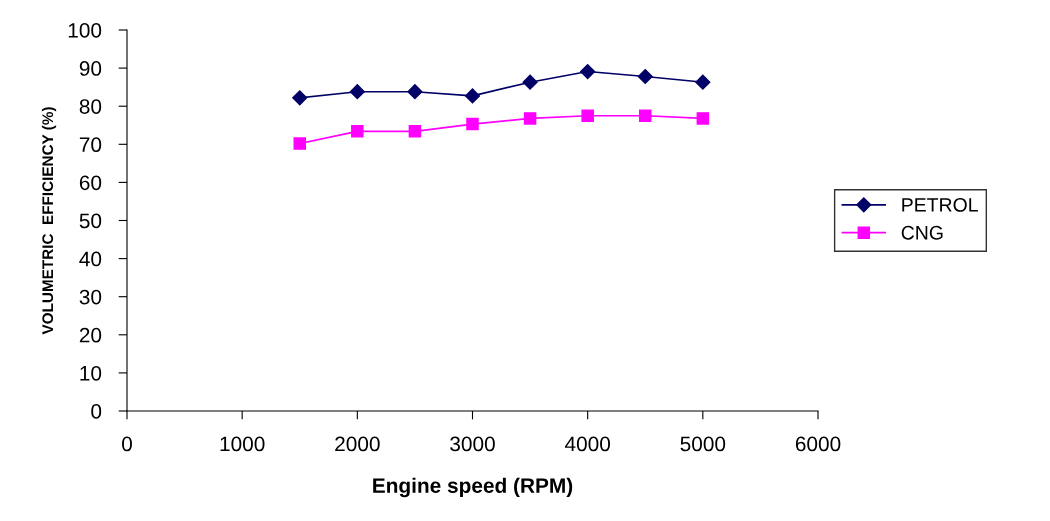  What do you see at coordinates (472, 444) in the screenshot?
I see `x-tick-label: 3000` at bounding box center [472, 444].